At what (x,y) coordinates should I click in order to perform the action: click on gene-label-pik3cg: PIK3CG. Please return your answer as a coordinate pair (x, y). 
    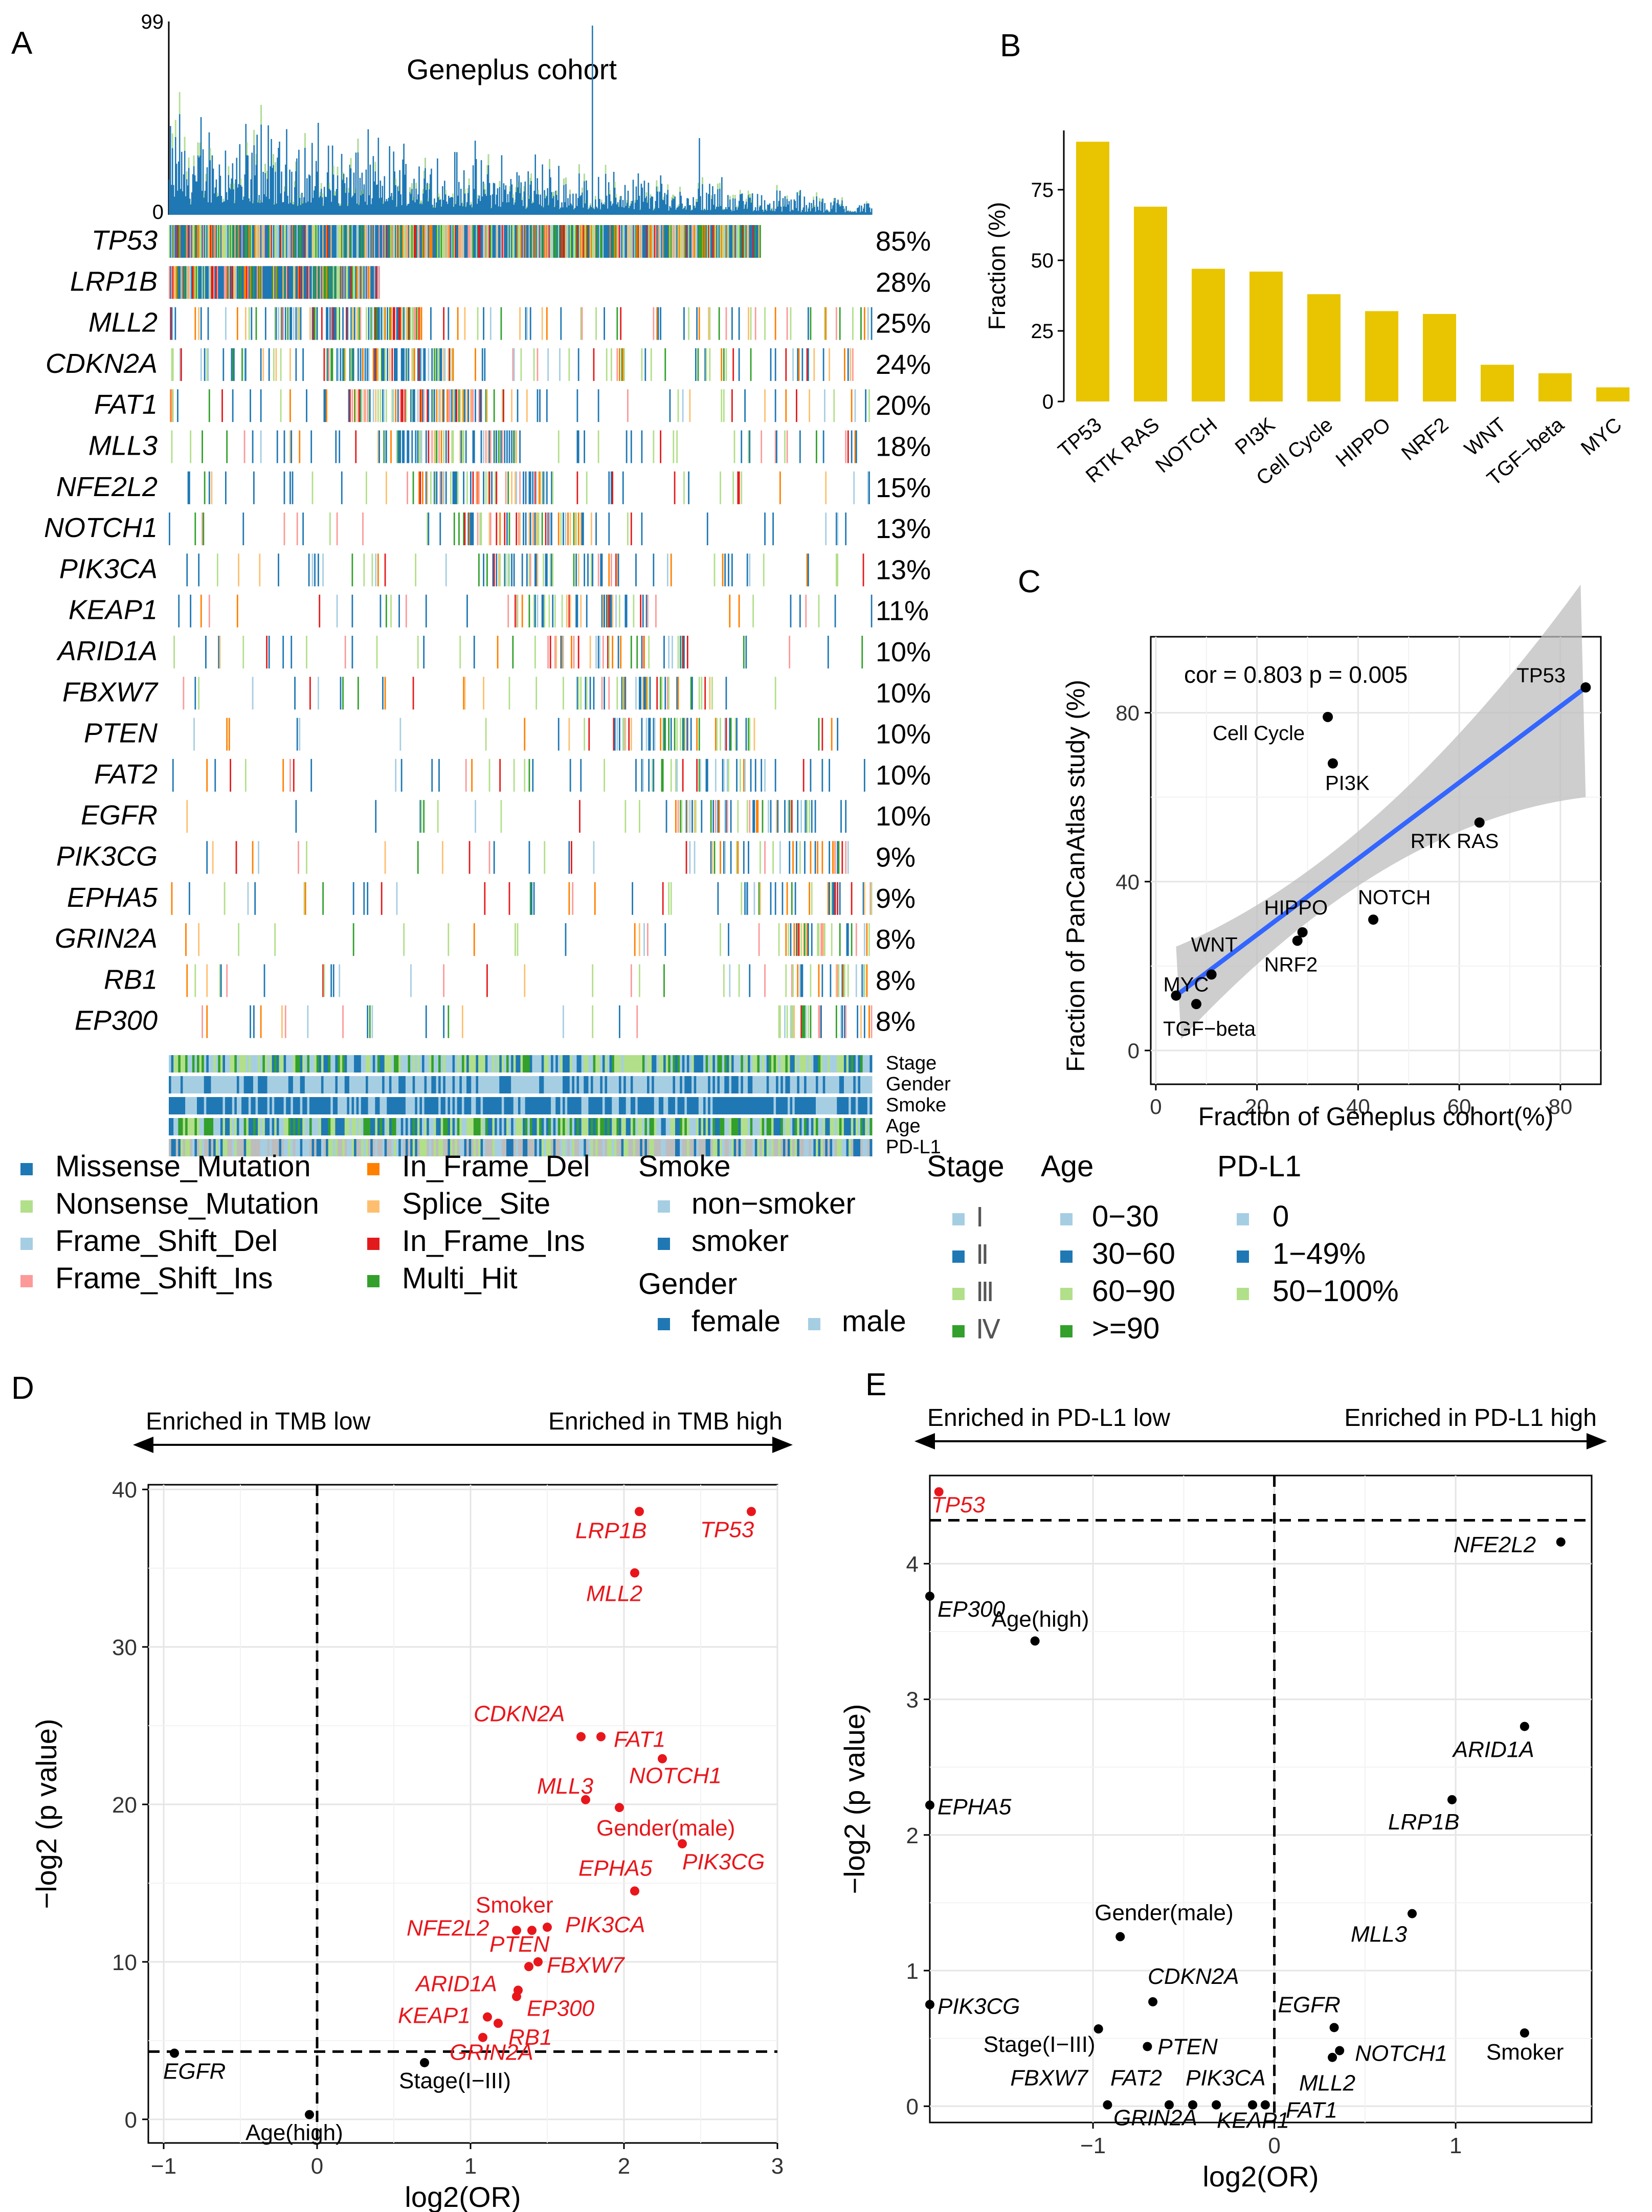
    Looking at the image, I should click on (107, 856).